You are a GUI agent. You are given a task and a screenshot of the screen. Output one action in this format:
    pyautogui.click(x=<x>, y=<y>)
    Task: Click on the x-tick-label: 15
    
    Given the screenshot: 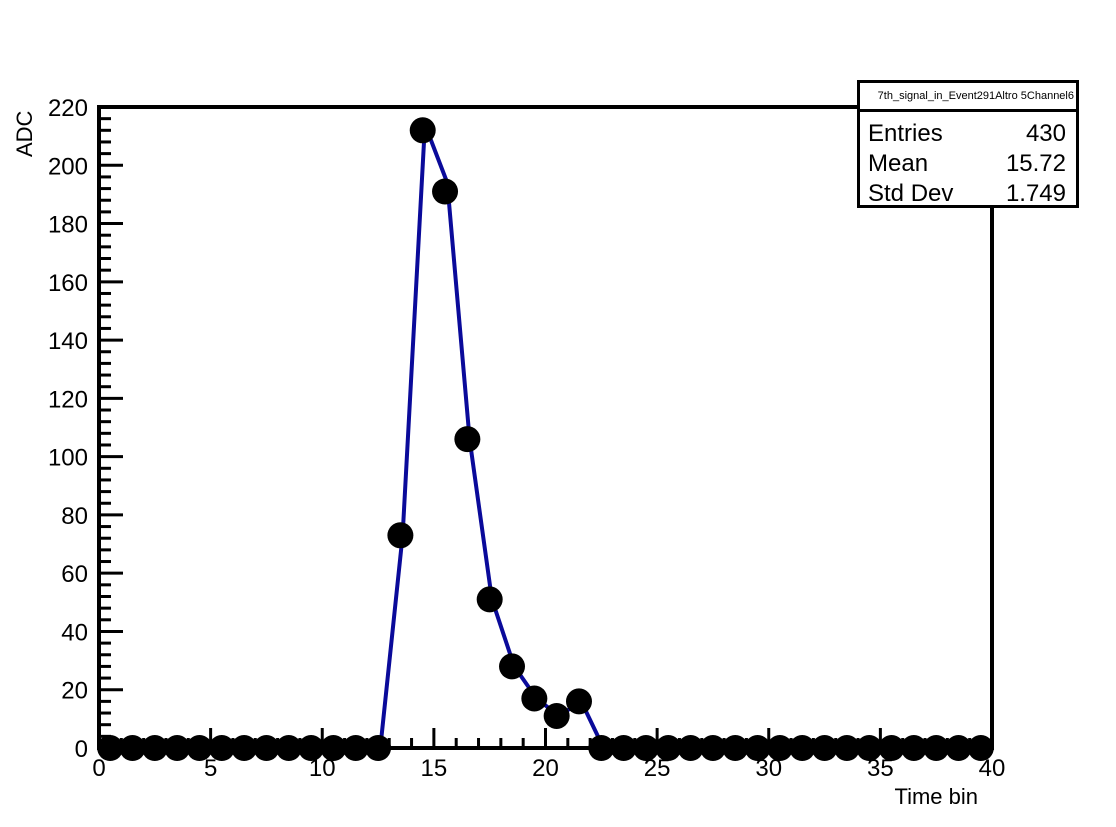 What is the action you would take?
    pyautogui.click(x=434, y=768)
    